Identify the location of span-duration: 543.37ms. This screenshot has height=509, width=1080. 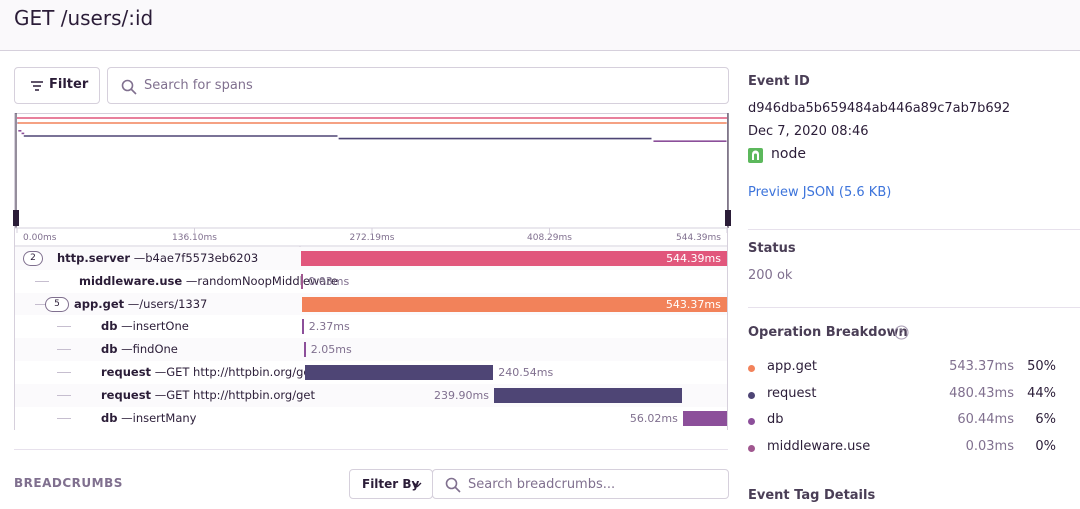
(693, 304).